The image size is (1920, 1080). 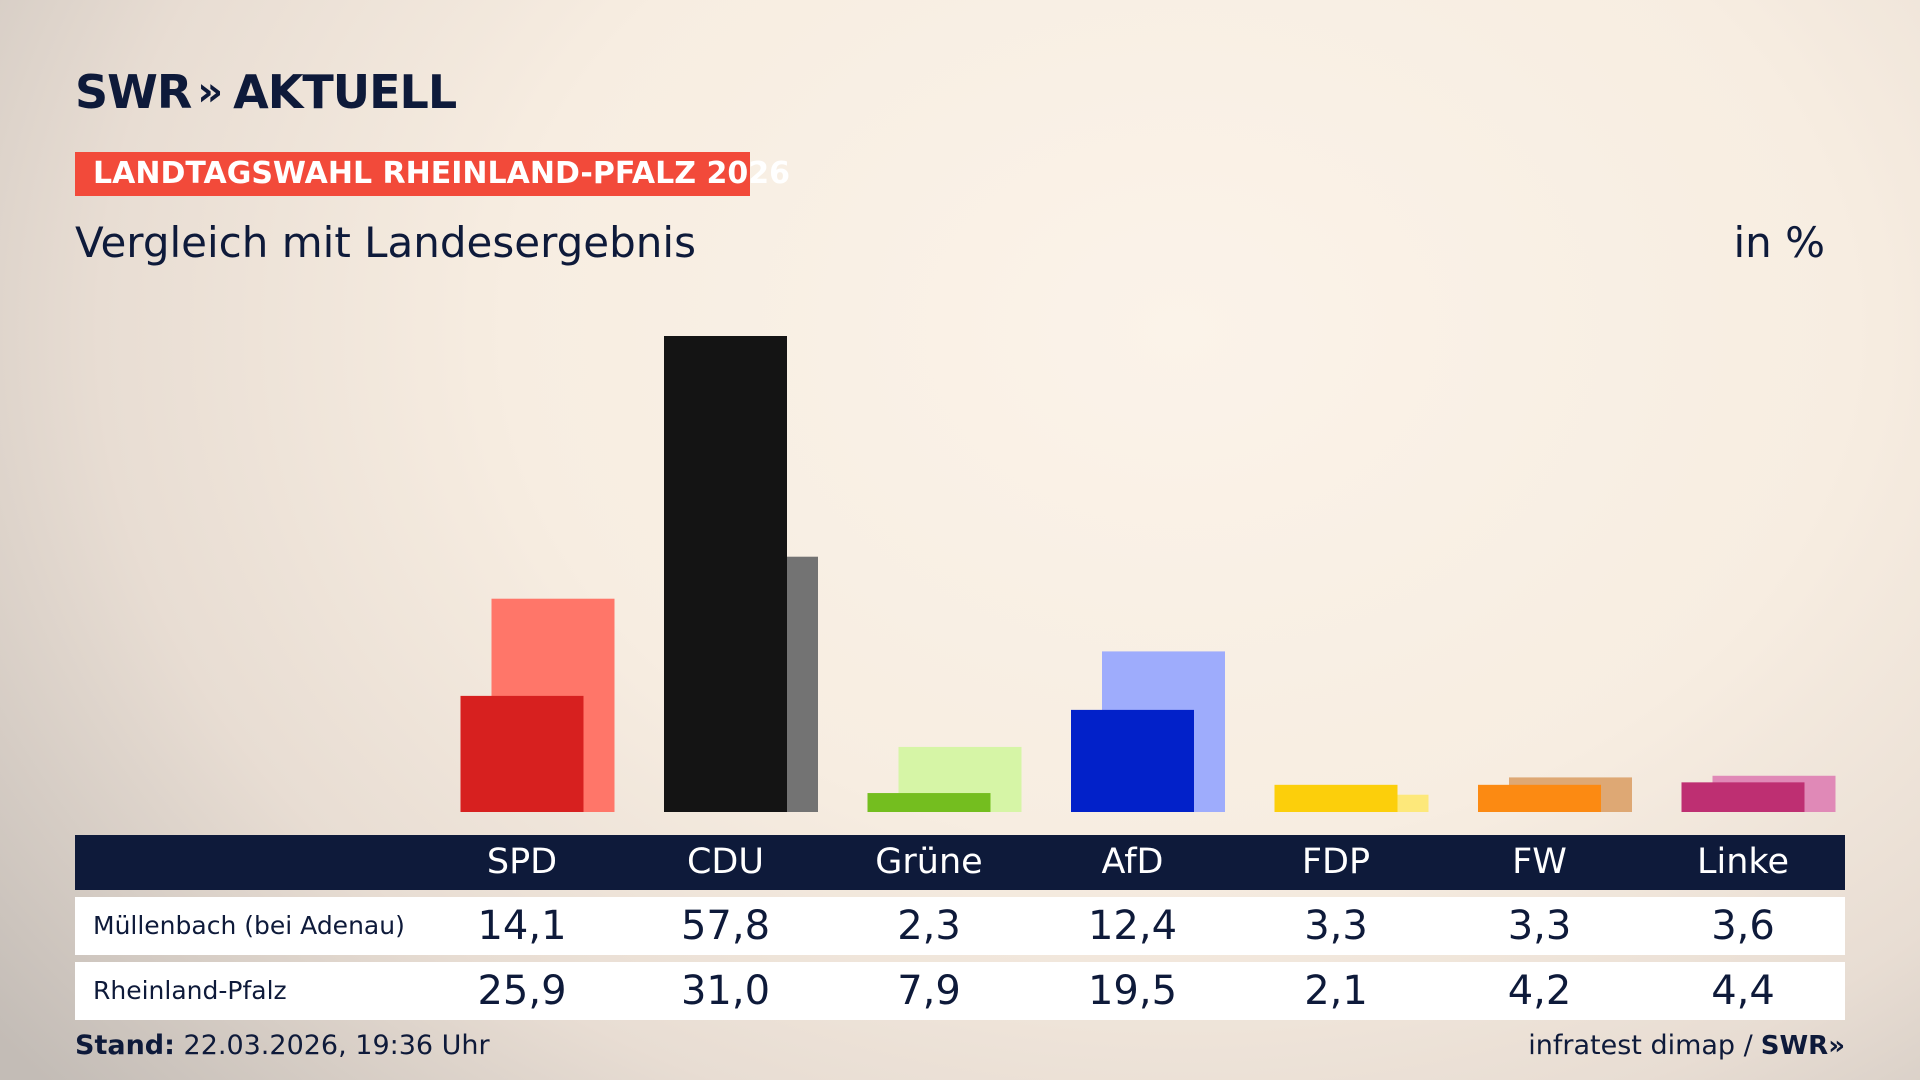 I want to click on source-text: infratest dimap /, so click(x=1640, y=1045).